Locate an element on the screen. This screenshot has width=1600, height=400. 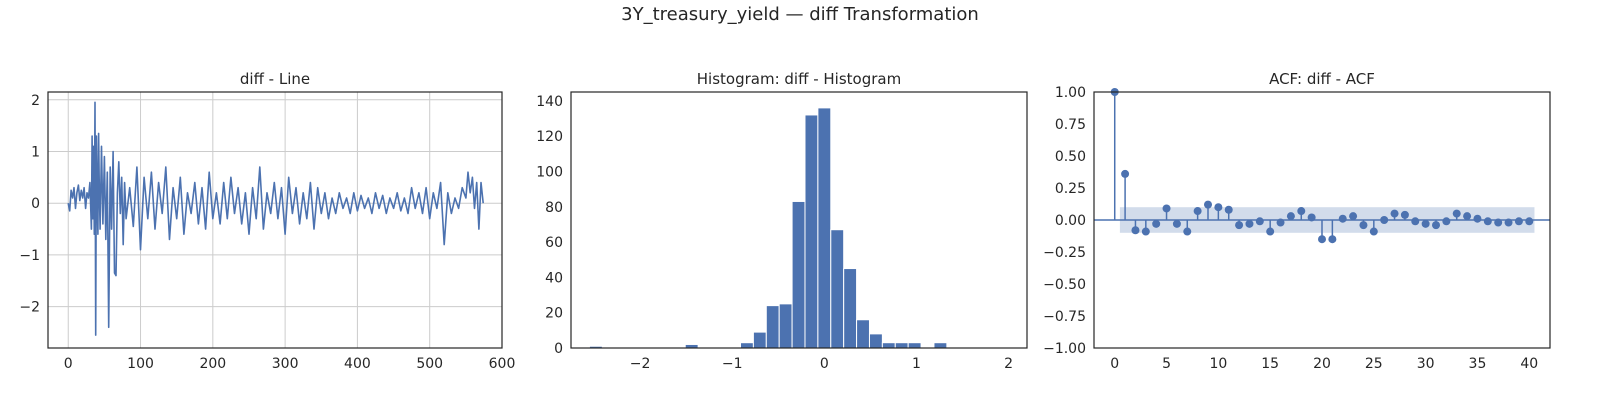
x-tick-label: 400 is located at coordinates (357, 364).